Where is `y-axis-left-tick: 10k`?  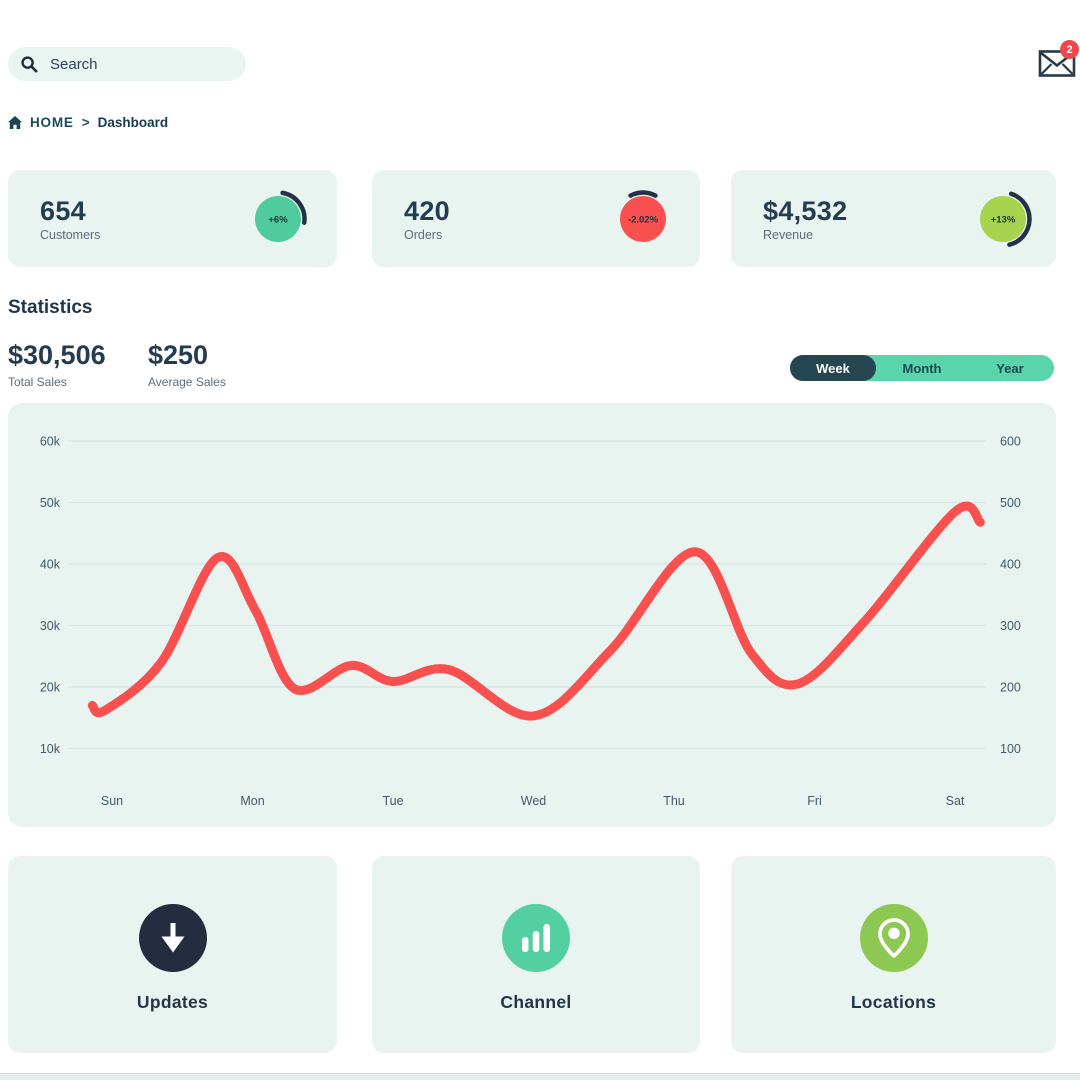 y-axis-left-tick: 10k is located at coordinates (50, 749).